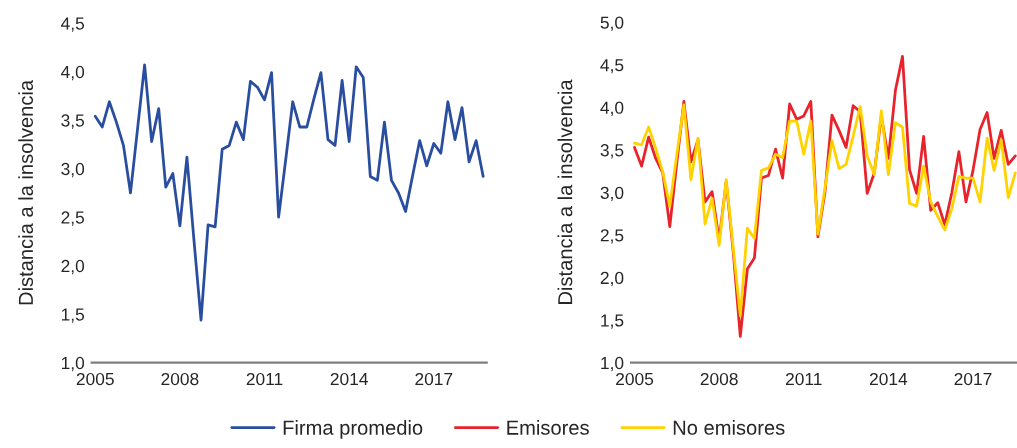 The width and height of the screenshot is (1017, 448). What do you see at coordinates (548, 427) in the screenshot?
I see `legend-label: Emisores` at bounding box center [548, 427].